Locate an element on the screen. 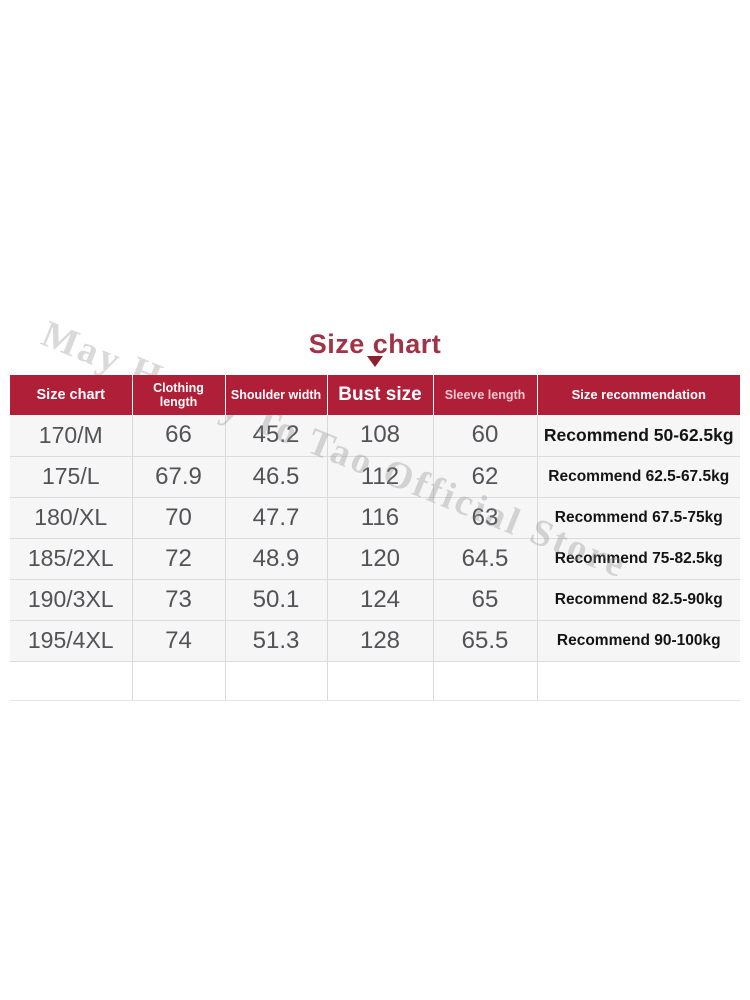  cell-sleeve: 65.5 is located at coordinates (484, 641).